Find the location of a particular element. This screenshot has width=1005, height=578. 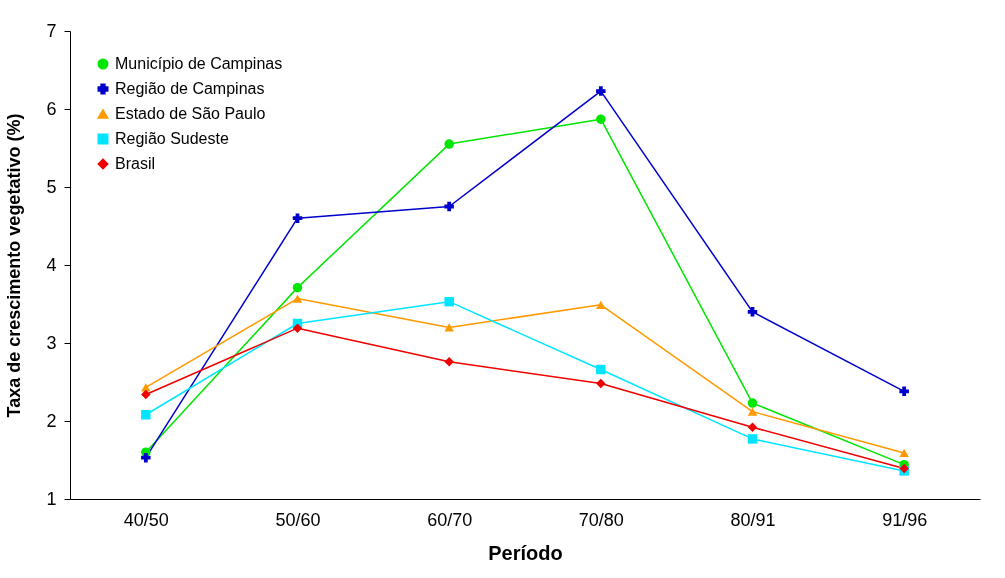

y-tick-label: 7 is located at coordinates (51, 30).